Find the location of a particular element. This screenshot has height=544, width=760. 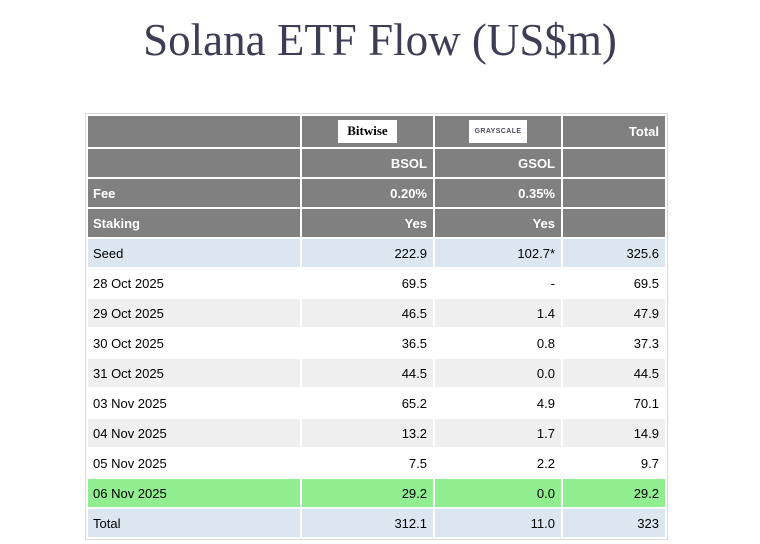

table-row-03-nov: 03 Nov 2025 65.2 4.9 70.1 is located at coordinates (376, 403).